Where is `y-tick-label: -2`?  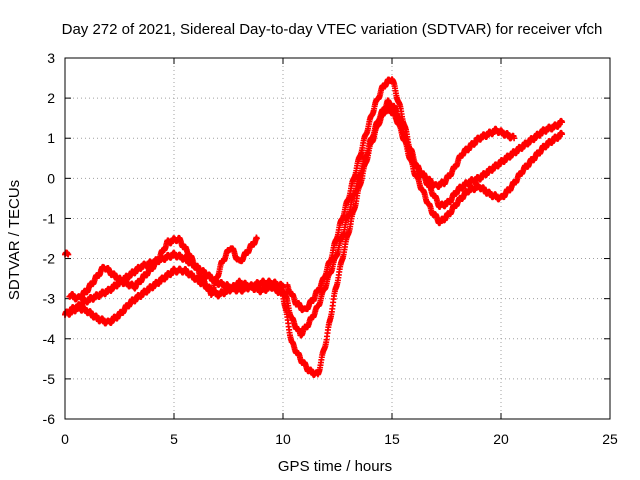
y-tick-label: -2 is located at coordinates (49, 259).